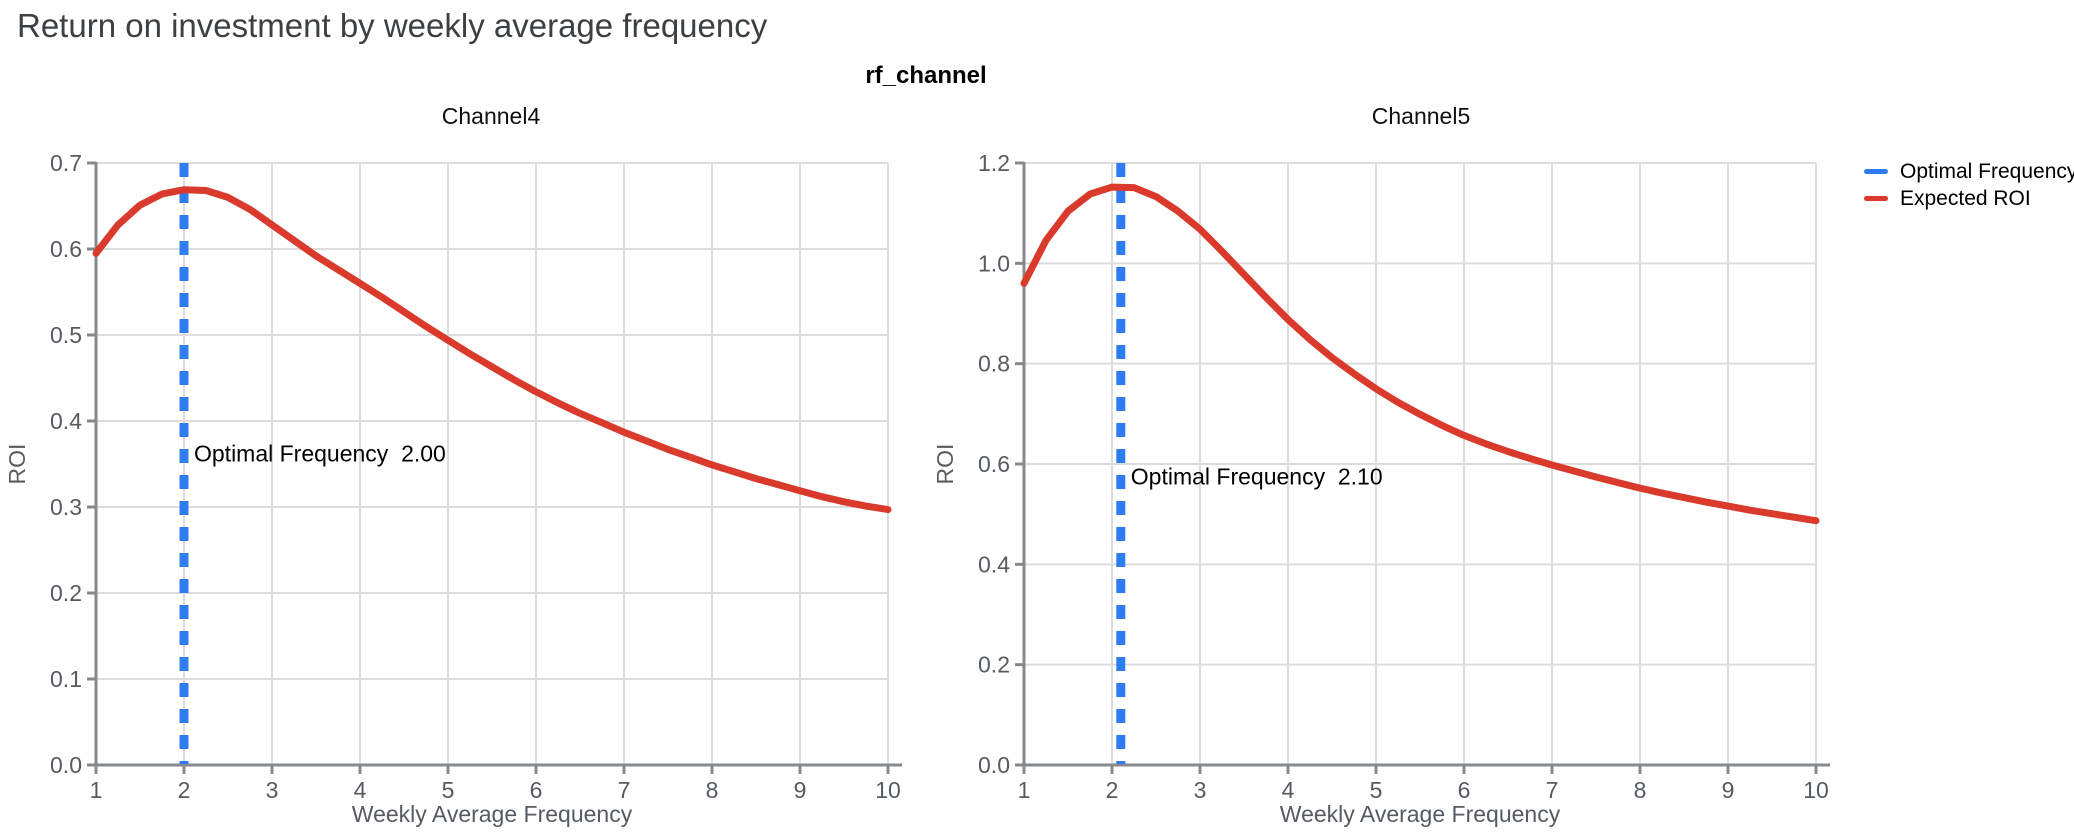 The width and height of the screenshot is (2074, 840). I want to click on x-axis-title-channel5: Weekly Average Frequency, so click(1420, 814).